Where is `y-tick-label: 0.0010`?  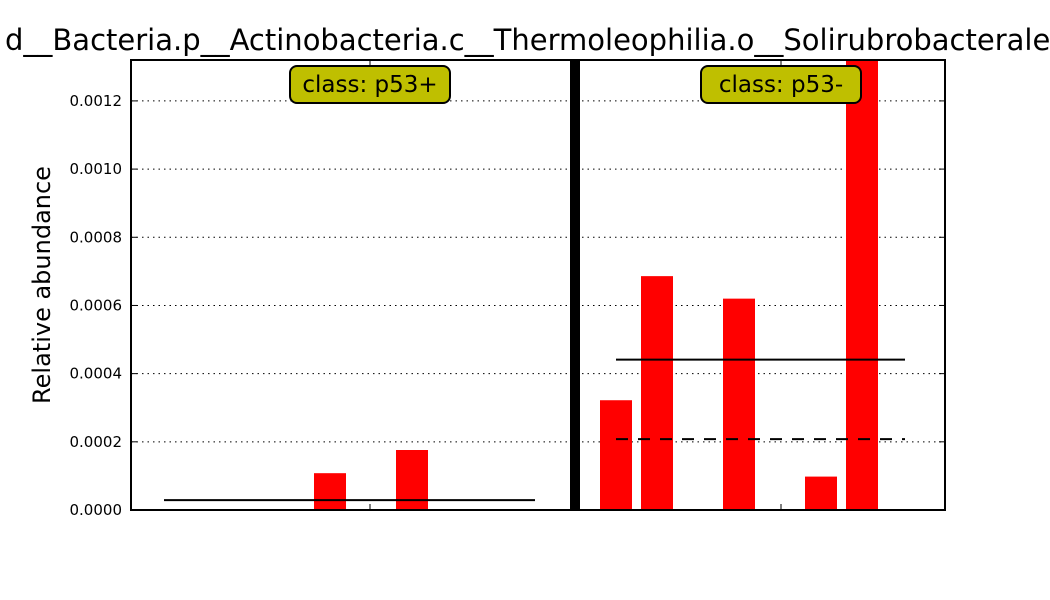
y-tick-label: 0.0010 is located at coordinates (96, 169).